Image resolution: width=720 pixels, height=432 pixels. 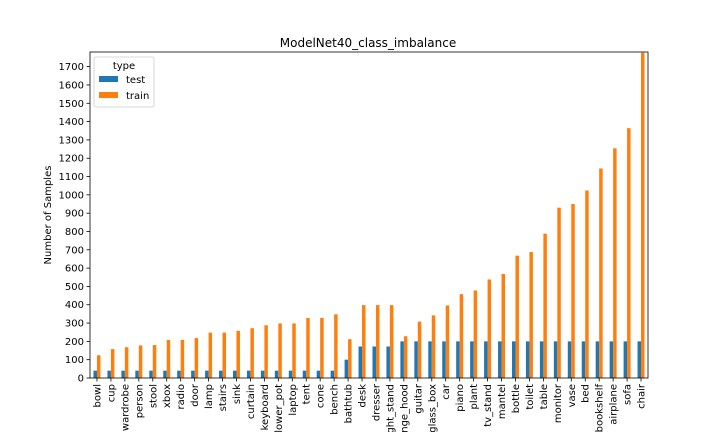 What do you see at coordinates (95, 374) in the screenshot?
I see `bar-test-bowl` at bounding box center [95, 374].